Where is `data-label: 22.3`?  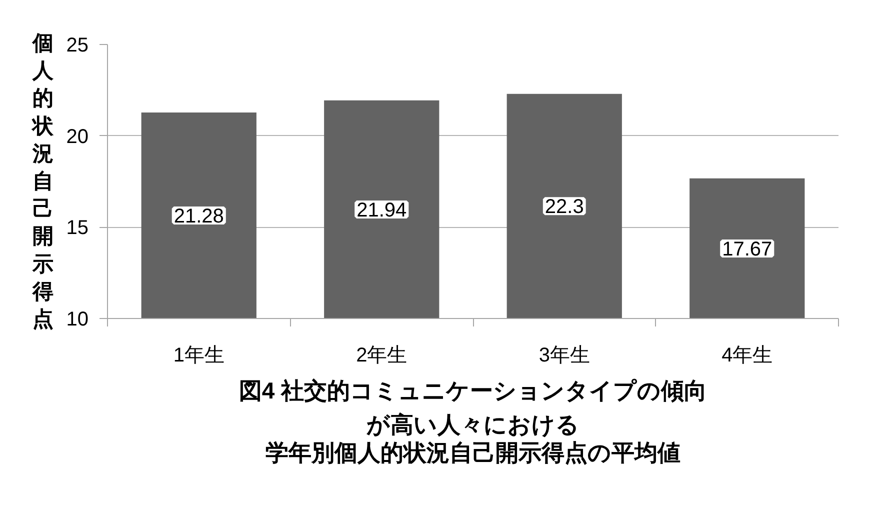
data-label: 22.3 is located at coordinates (564, 207).